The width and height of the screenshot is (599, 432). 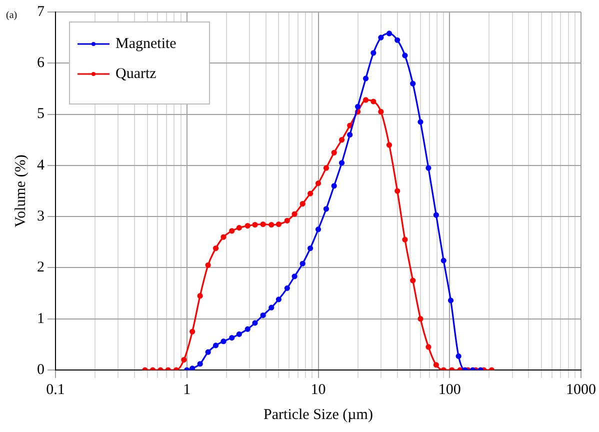 I want to click on x-tick-label: 10, so click(x=318, y=390).